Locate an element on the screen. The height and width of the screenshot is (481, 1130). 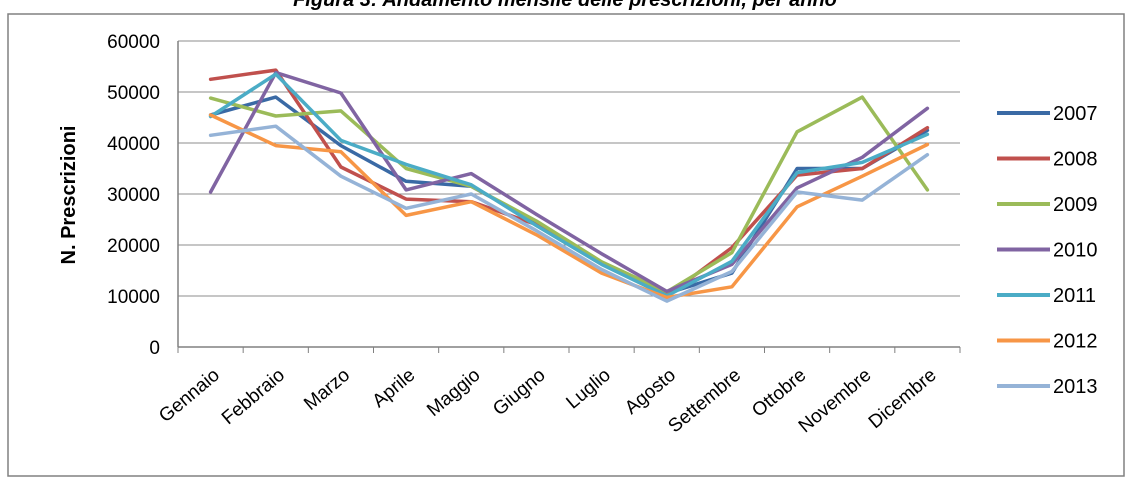
y-tick-label: 40000 is located at coordinates (133, 144).